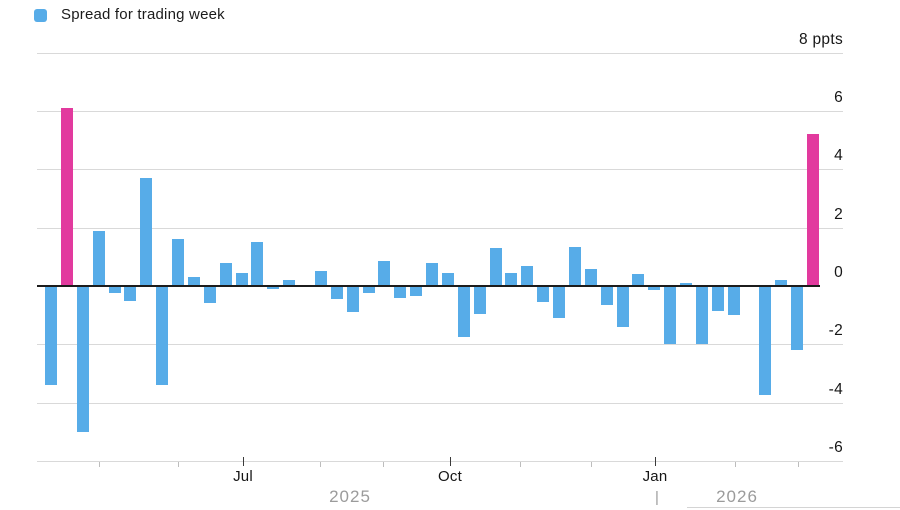 Image resolution: width=900 pixels, height=510 pixels. What do you see at coordinates (793, 507) in the screenshot?
I see `footer-rule` at bounding box center [793, 507].